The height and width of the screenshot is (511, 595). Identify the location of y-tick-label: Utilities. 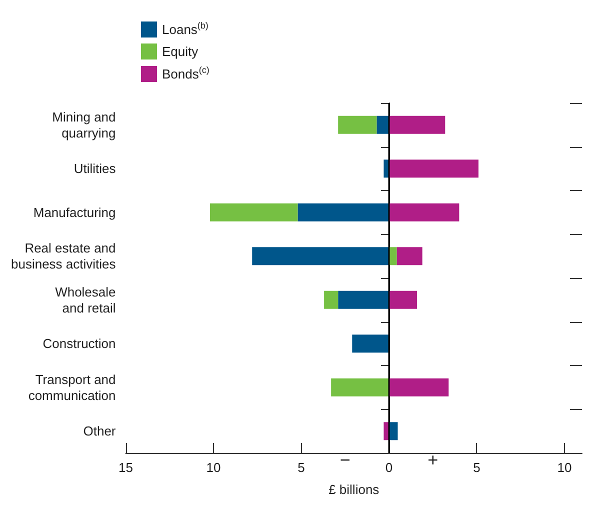
(95, 168).